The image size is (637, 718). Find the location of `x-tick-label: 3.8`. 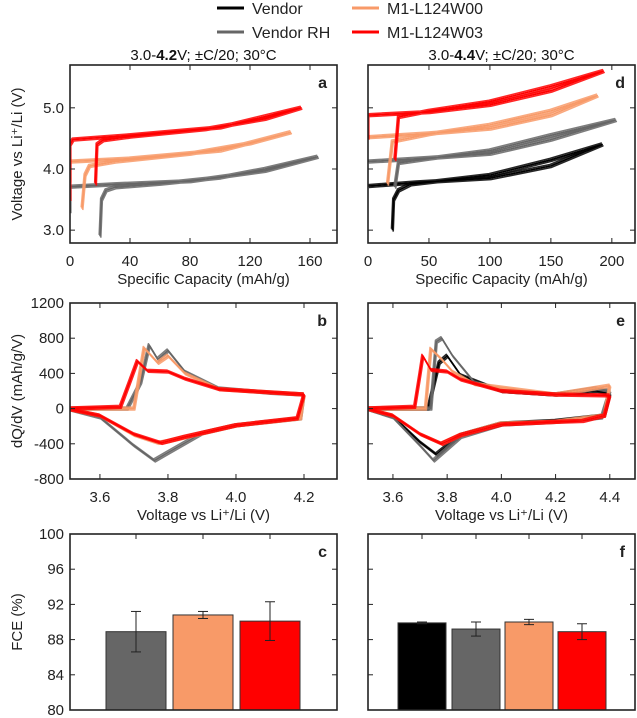

x-tick-label: 3.8 is located at coordinates (447, 497).